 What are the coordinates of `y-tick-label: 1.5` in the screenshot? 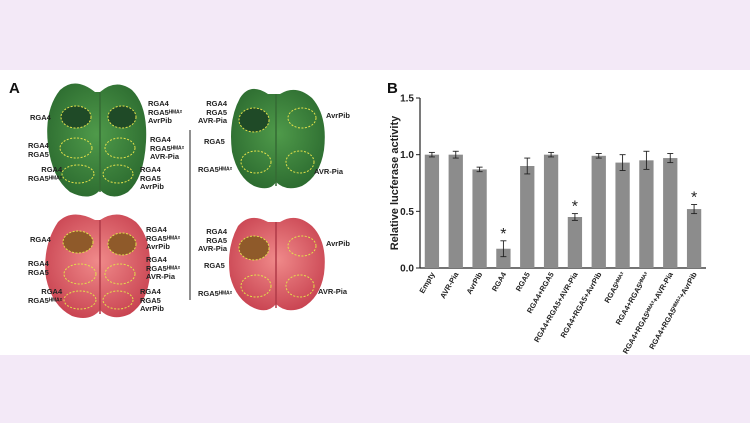 It's located at (407, 99).